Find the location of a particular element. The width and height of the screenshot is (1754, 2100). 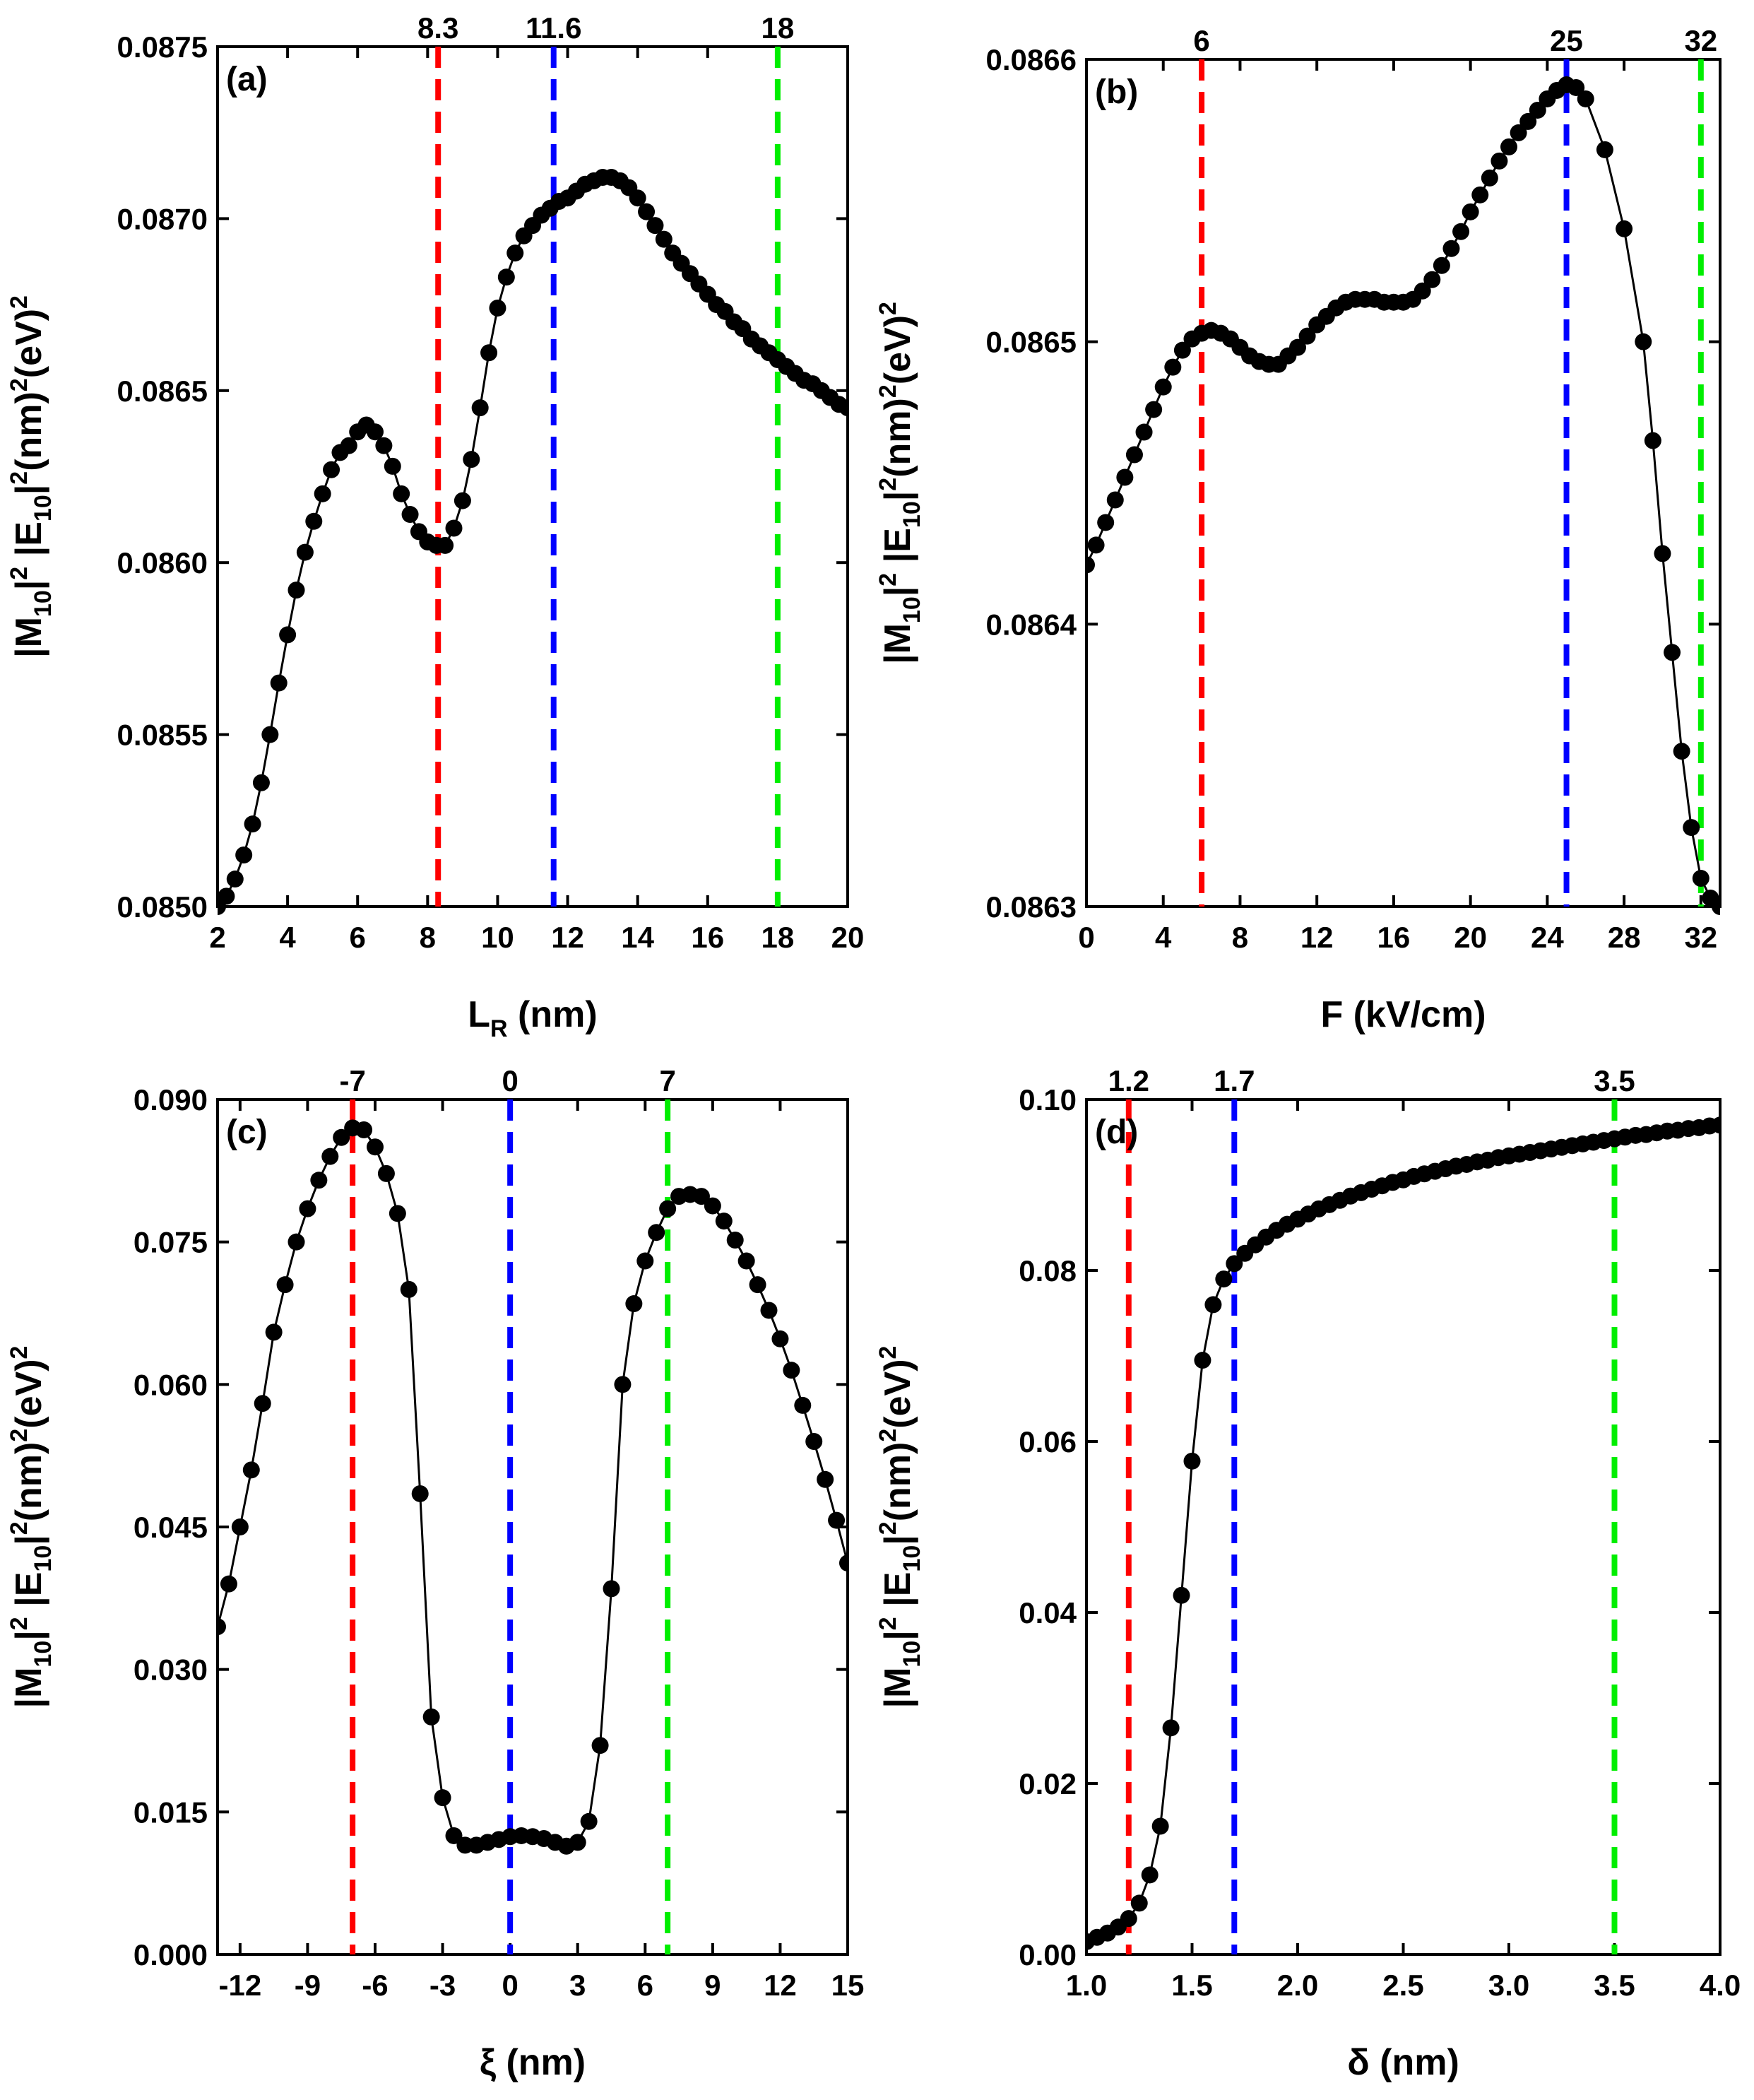

panel-d-ytick-label: 0.10 is located at coordinates (1048, 1099).